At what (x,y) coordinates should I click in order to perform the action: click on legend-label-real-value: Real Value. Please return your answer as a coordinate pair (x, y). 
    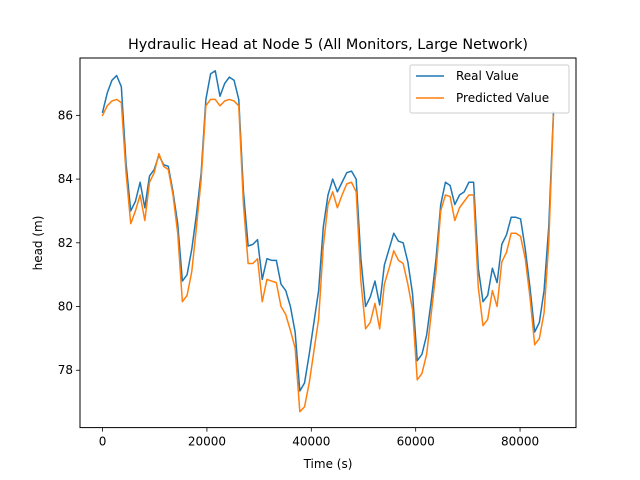
    Looking at the image, I should click on (487, 76).